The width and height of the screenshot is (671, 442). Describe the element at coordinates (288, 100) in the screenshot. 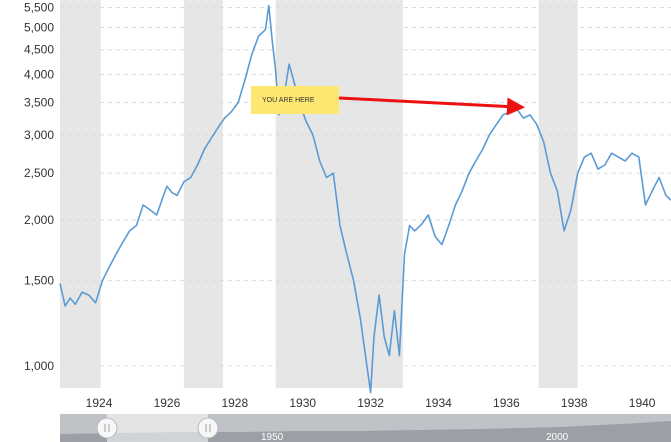

I see `annotation-text: YOU ARE HERE` at that location.